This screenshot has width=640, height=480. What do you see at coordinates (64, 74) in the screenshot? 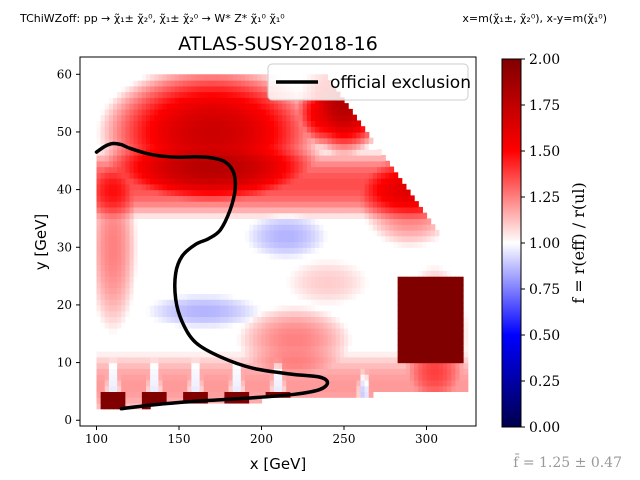
I see `y-tick-label: 60` at bounding box center [64, 74].